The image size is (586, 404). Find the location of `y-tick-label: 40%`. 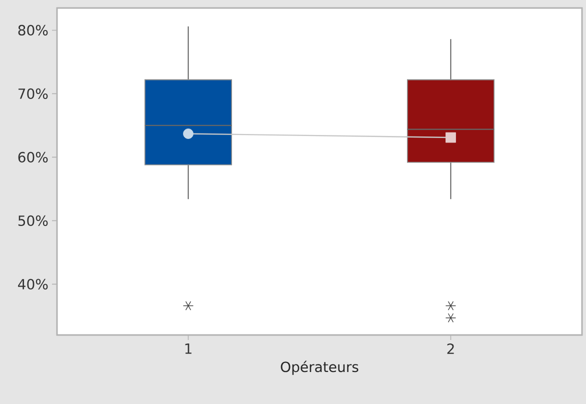

y-tick-label: 40% is located at coordinates (33, 284).